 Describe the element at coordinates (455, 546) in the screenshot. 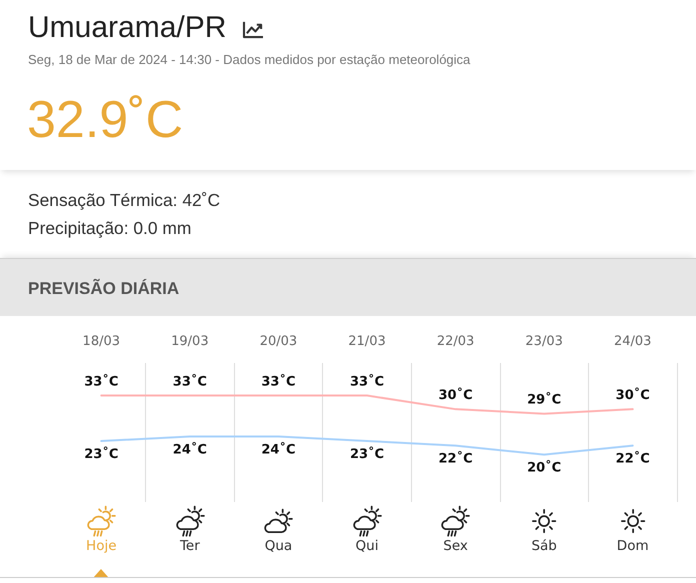

I see `text: Sex` at that location.